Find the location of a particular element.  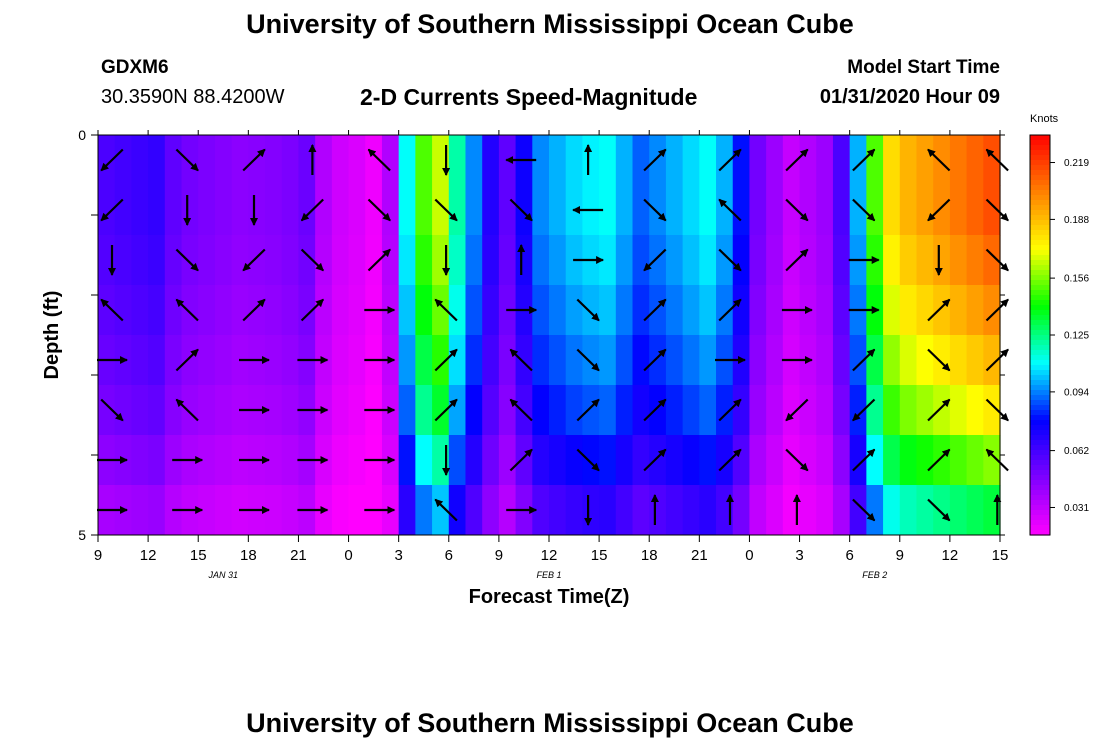

x-tick-label: 6 is located at coordinates (849, 555).